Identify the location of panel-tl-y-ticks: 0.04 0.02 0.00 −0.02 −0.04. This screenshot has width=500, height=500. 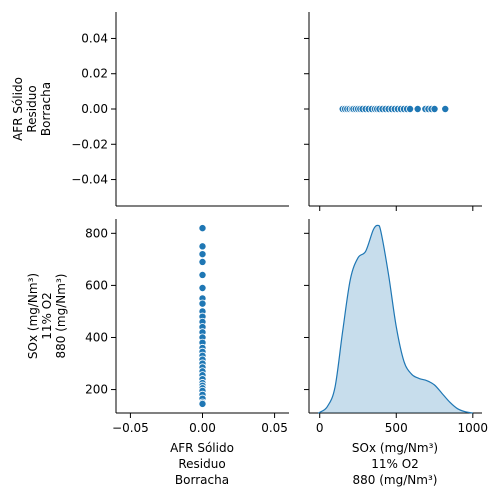
(93, 109).